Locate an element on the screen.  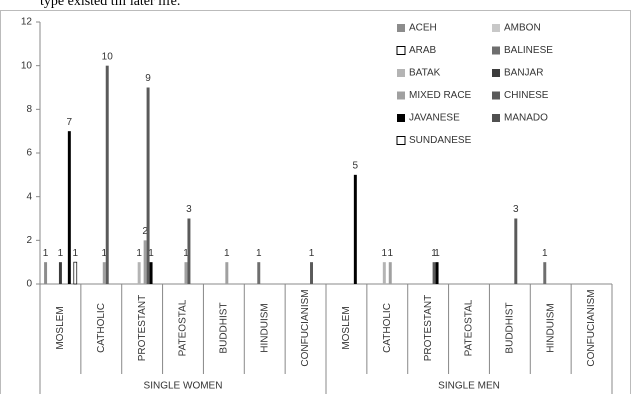
y-tick-label: 6 is located at coordinates (29, 153).